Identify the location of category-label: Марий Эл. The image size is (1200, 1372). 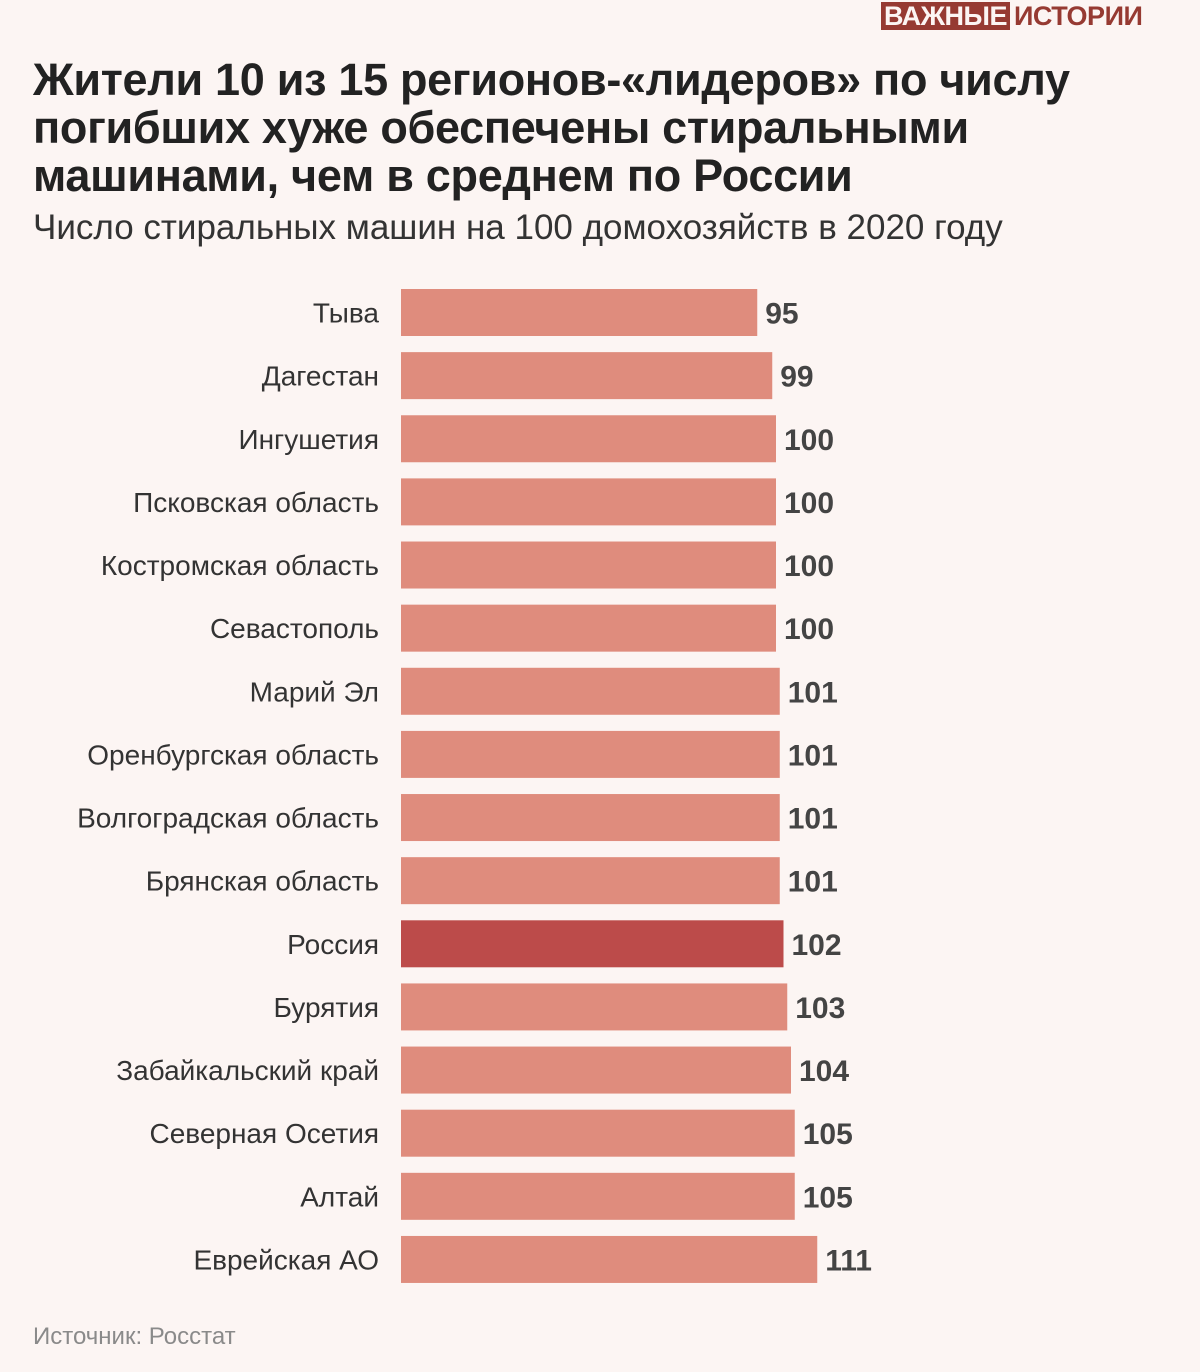
(314, 691).